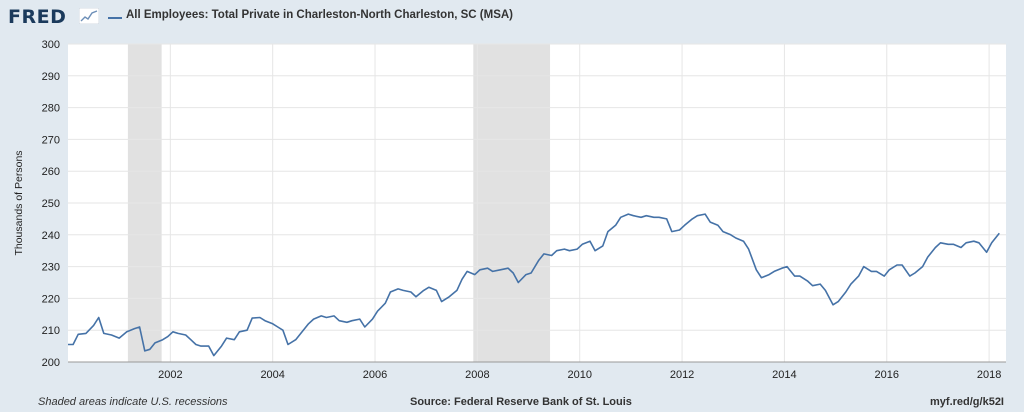 The height and width of the screenshot is (412, 1024). Describe the element at coordinates (37, 17) in the screenshot. I see `fred-logo: FRED` at that location.